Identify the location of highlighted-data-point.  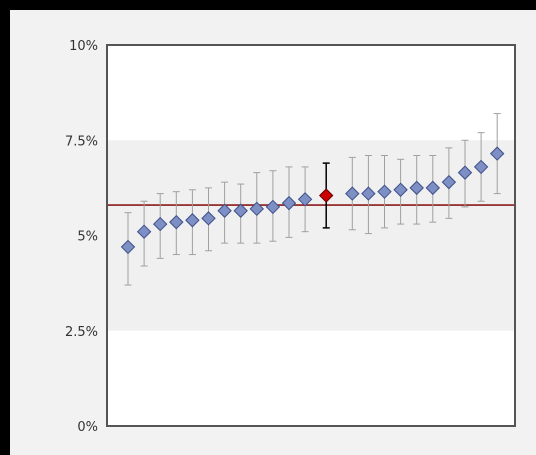
(326, 195).